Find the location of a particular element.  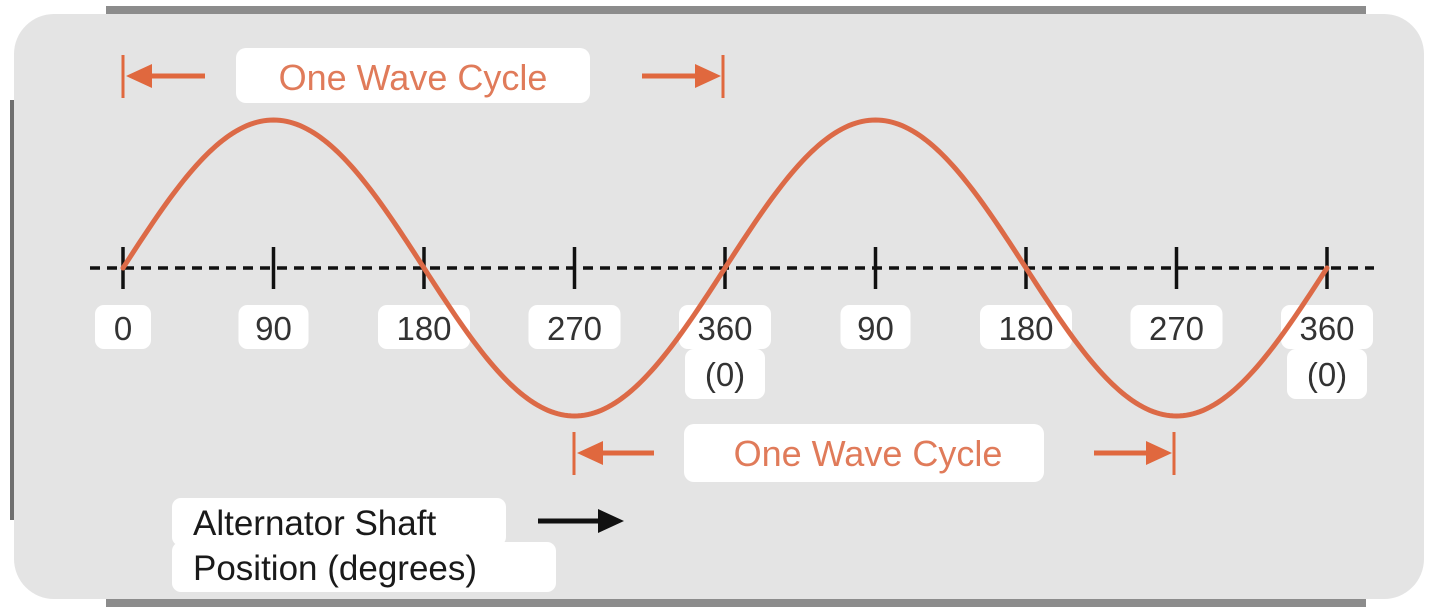

tick-label: 0 is located at coordinates (123, 328).